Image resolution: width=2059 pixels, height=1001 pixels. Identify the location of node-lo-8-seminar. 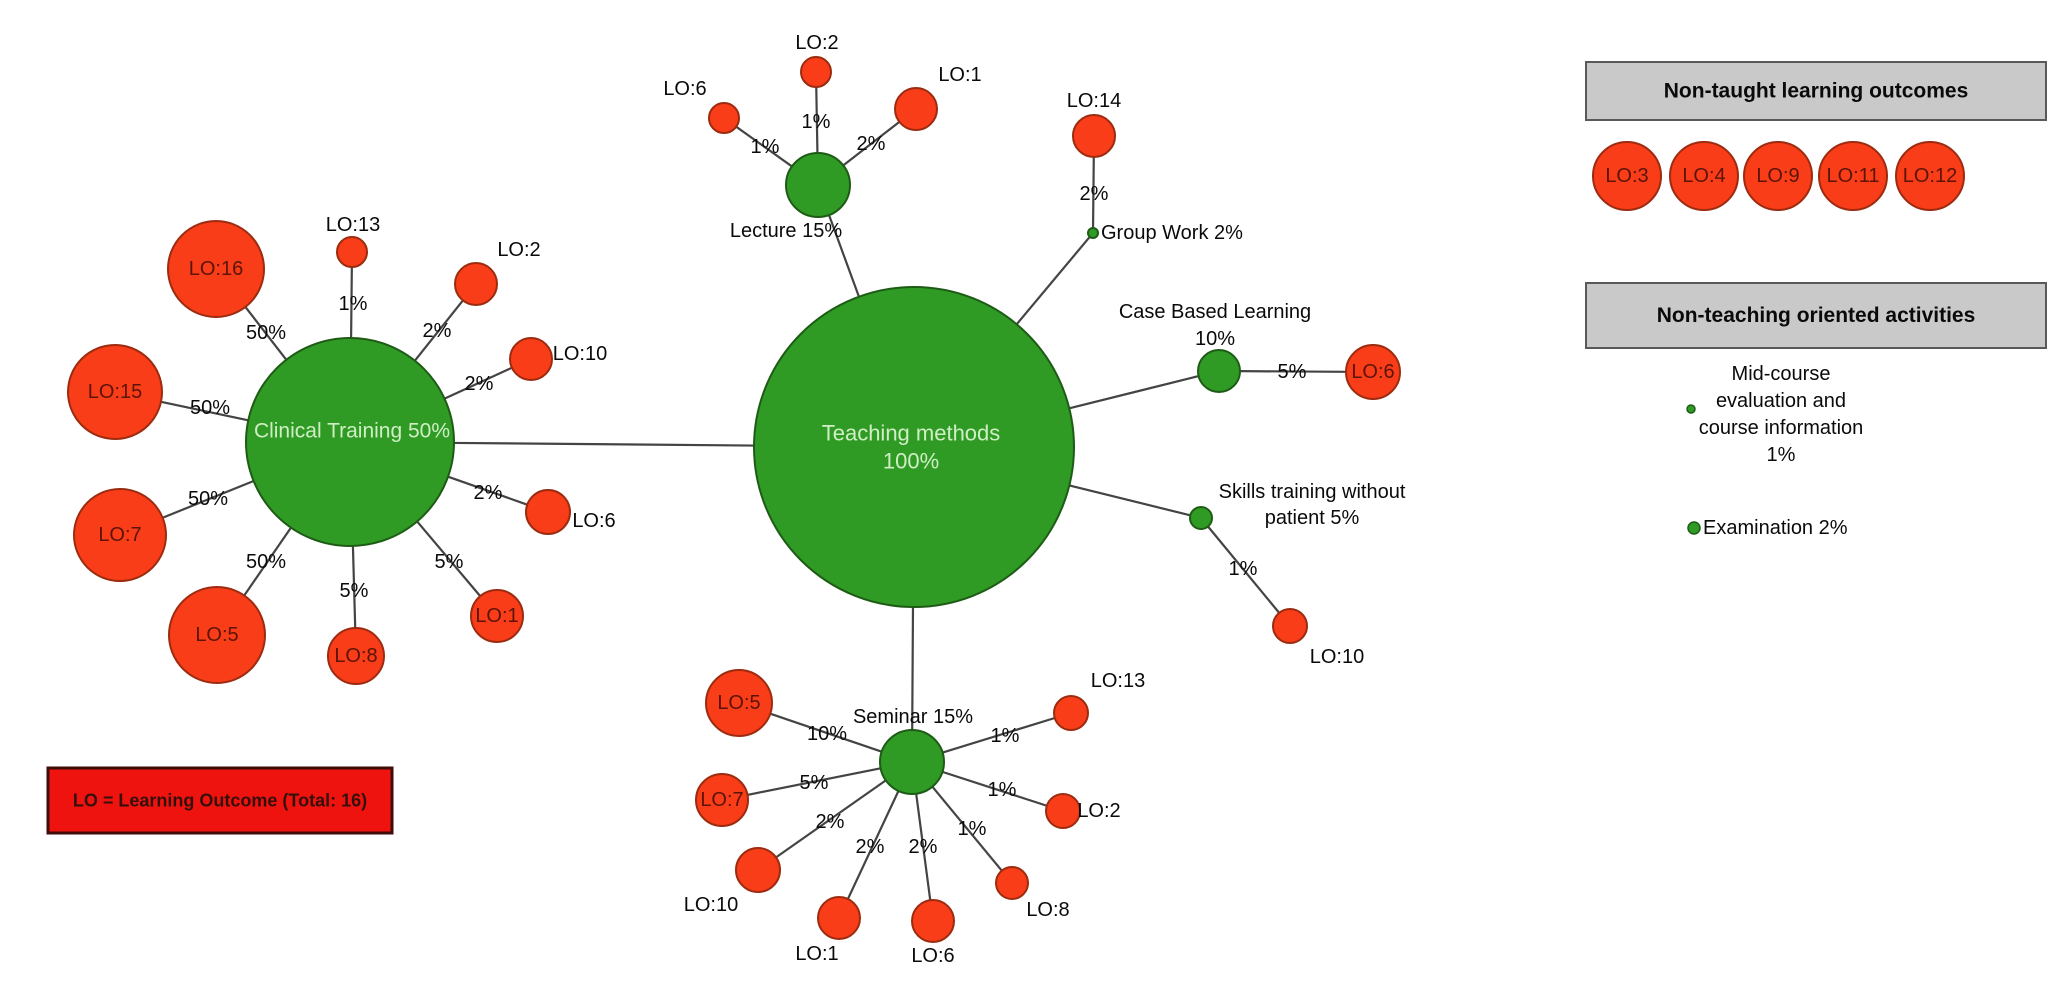
(1012, 883).